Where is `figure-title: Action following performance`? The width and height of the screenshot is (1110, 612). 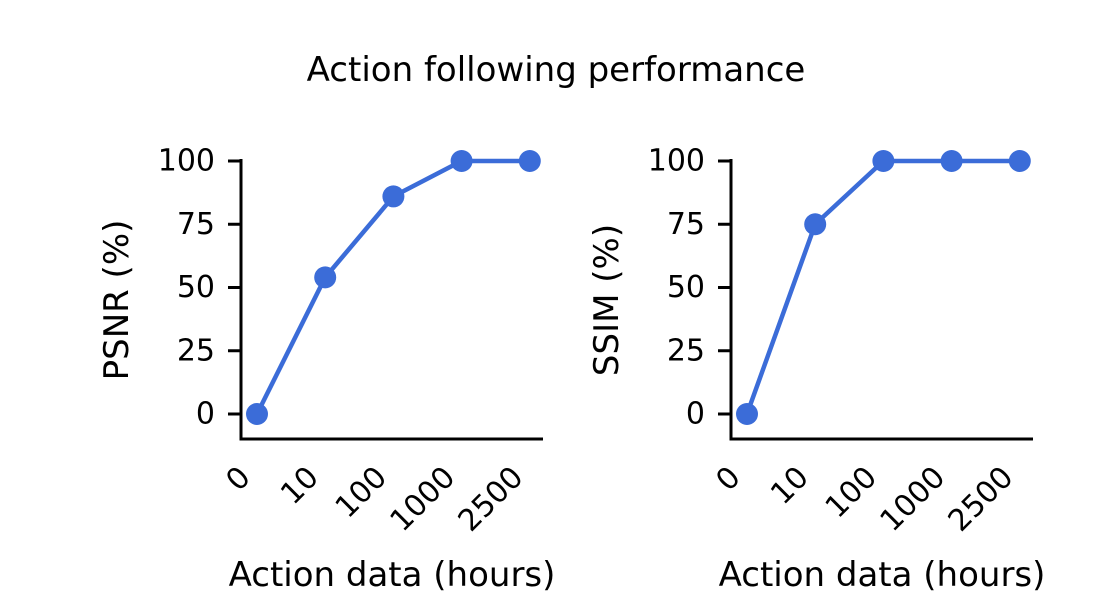
figure-title: Action following performance is located at coordinates (556, 70).